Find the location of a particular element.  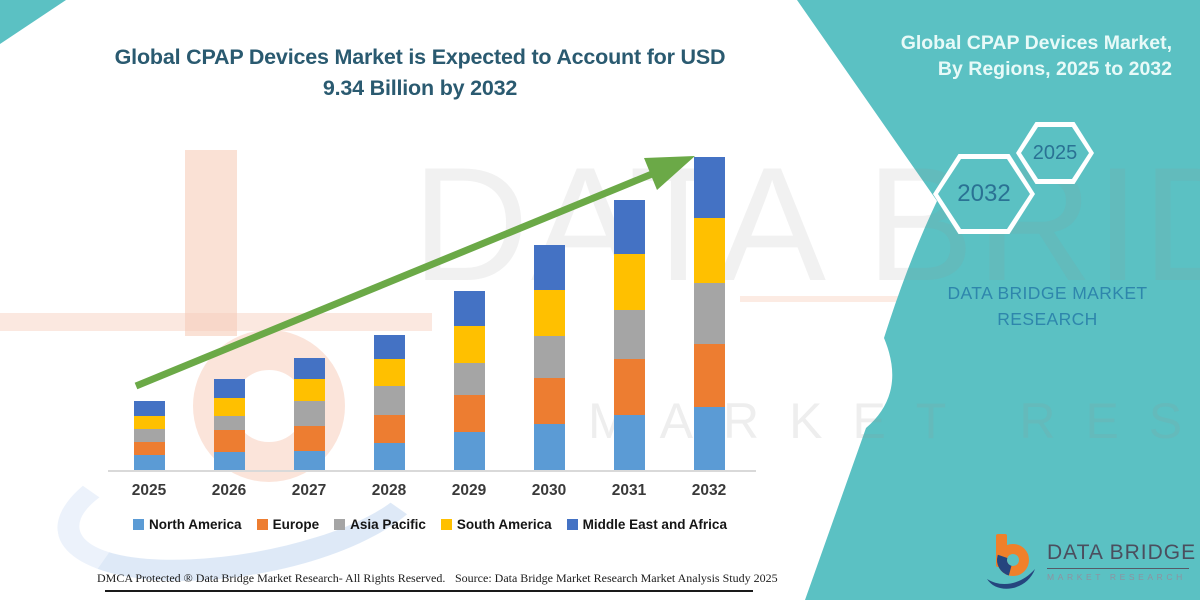

bar-2027-north-america is located at coordinates (309, 460).